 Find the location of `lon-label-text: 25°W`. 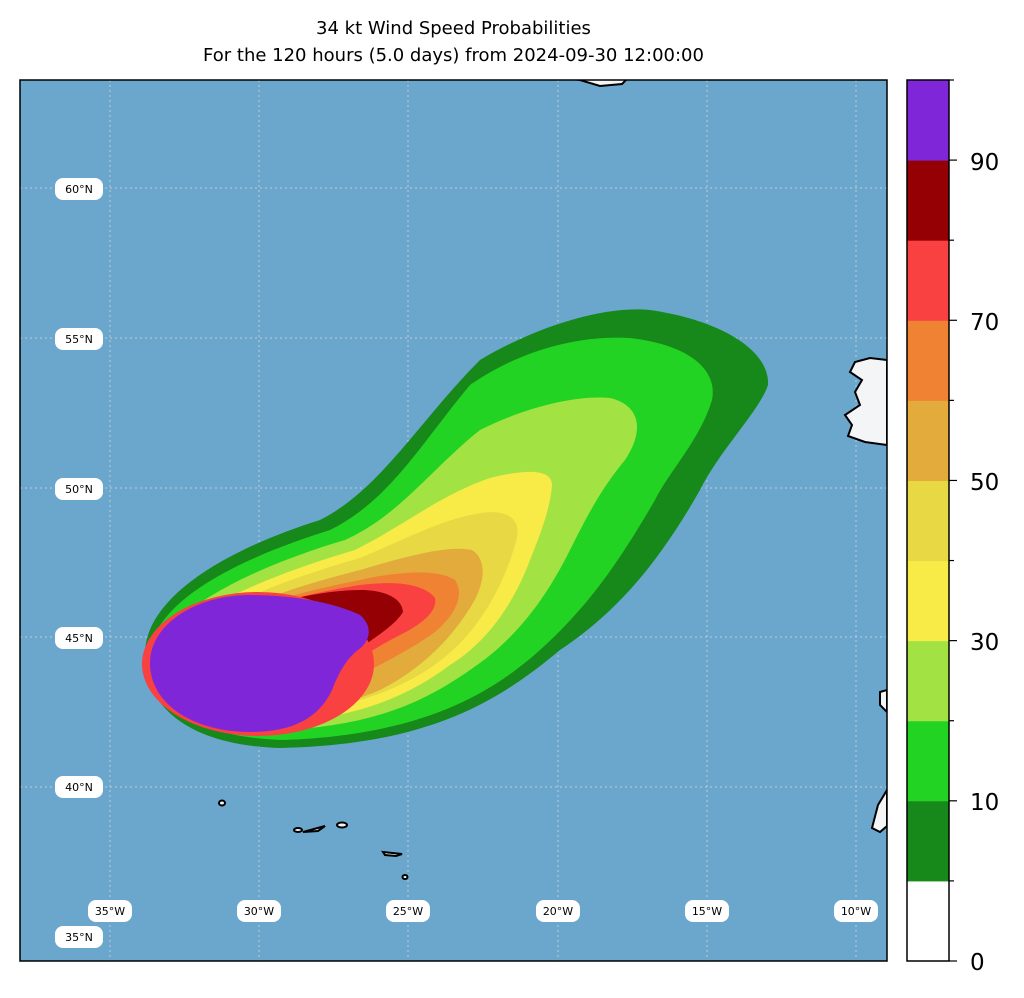

lon-label-text: 25°W is located at coordinates (408, 911).